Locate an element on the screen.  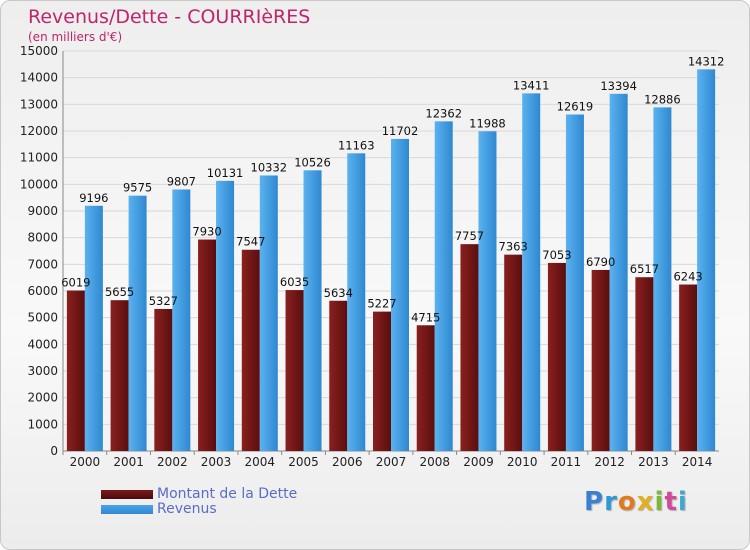
x-tick-label: 2000 is located at coordinates (85, 462).